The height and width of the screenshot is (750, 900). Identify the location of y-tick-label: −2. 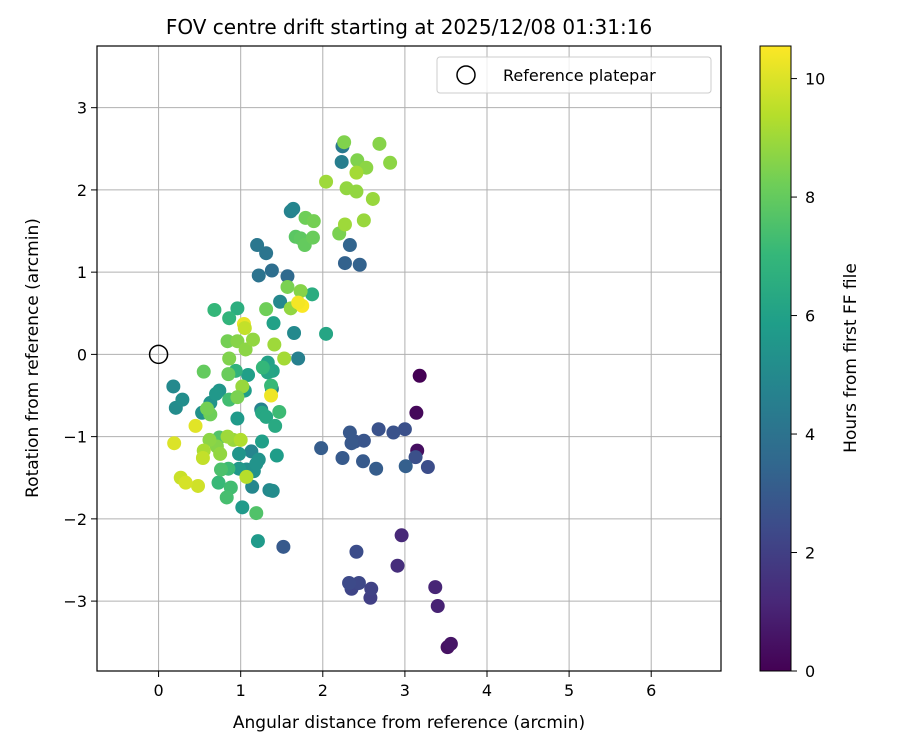
(75, 519).